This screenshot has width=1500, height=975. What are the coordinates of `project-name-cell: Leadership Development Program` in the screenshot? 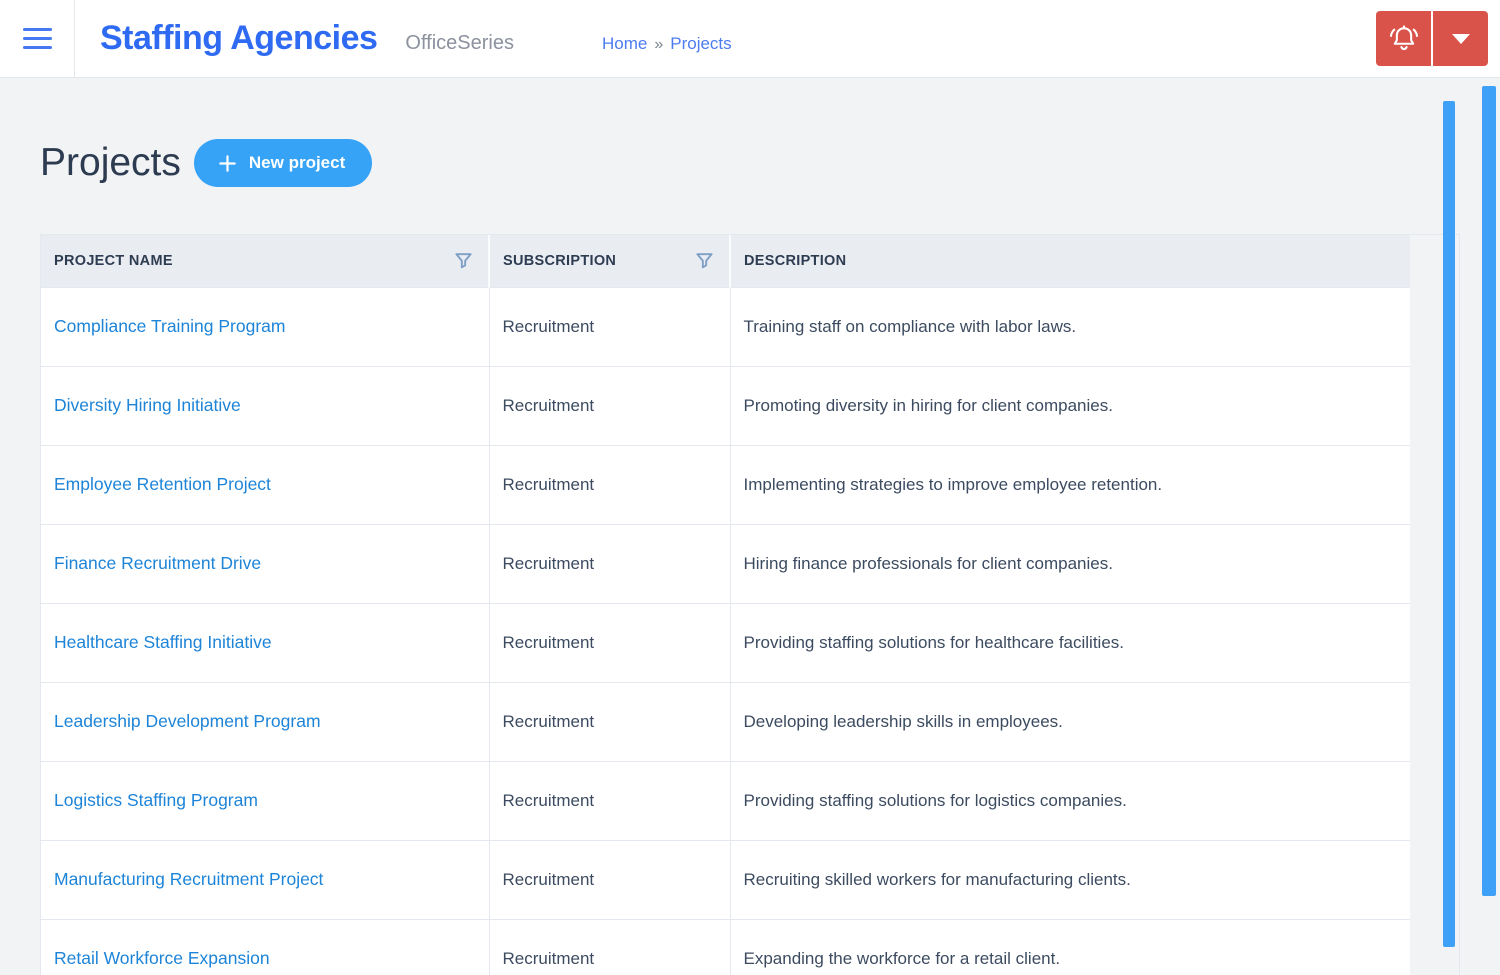 It's located at (265, 721).